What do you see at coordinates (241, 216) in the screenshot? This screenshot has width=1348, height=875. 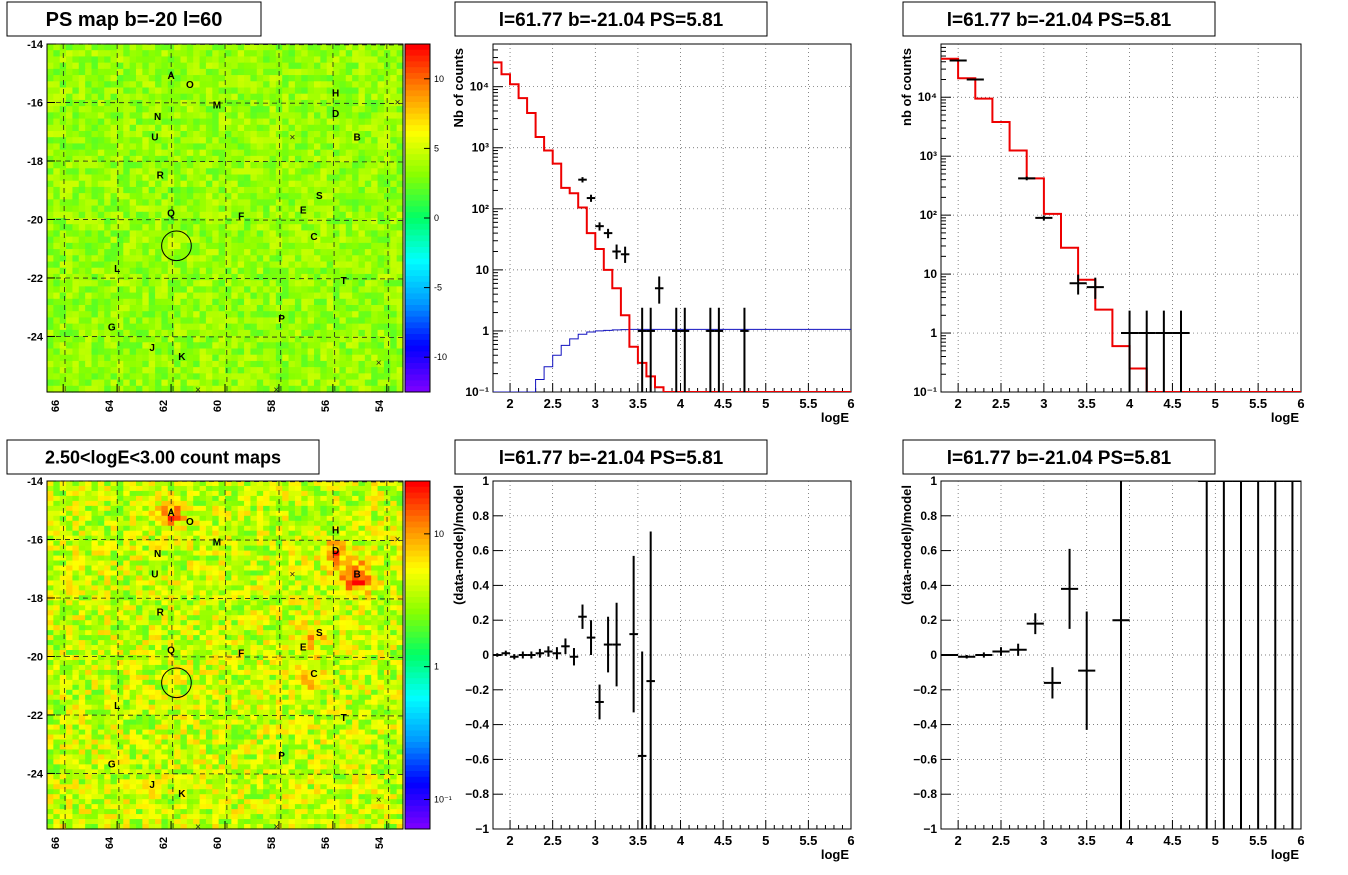 I see `source-label: F` at bounding box center [241, 216].